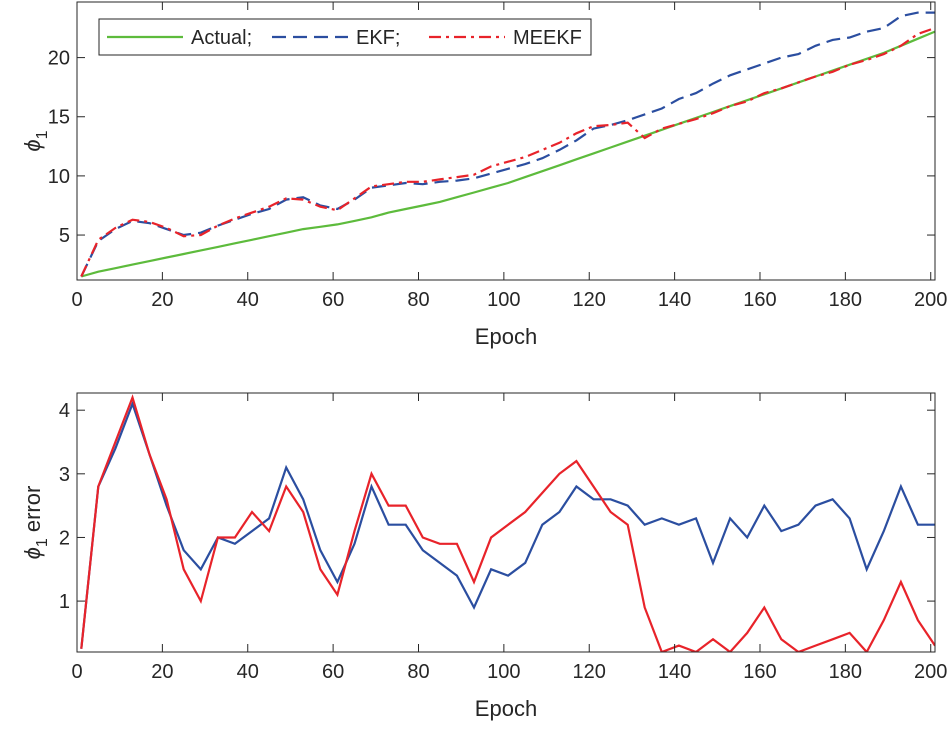  I want to click on legend: Actual; EKF; MEEKF, so click(345, 37).